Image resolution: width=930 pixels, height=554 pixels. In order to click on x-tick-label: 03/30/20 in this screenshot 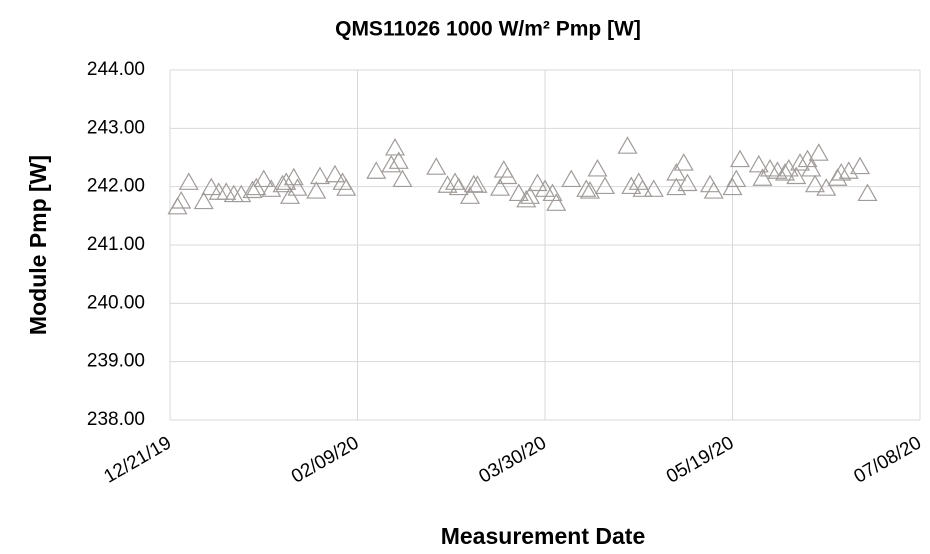, I will do `click(512, 459)`.